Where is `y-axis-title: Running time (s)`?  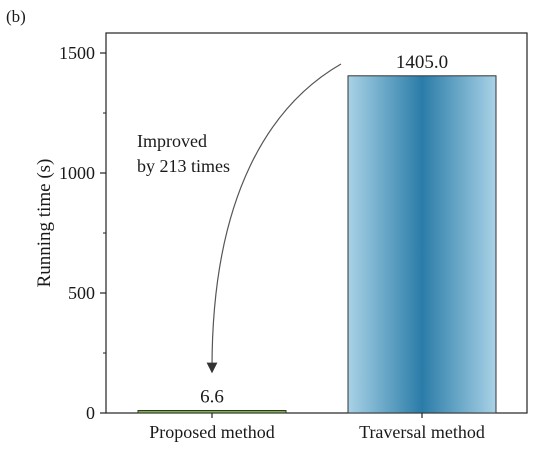
y-axis-title: Running time (s) is located at coordinates (44, 223).